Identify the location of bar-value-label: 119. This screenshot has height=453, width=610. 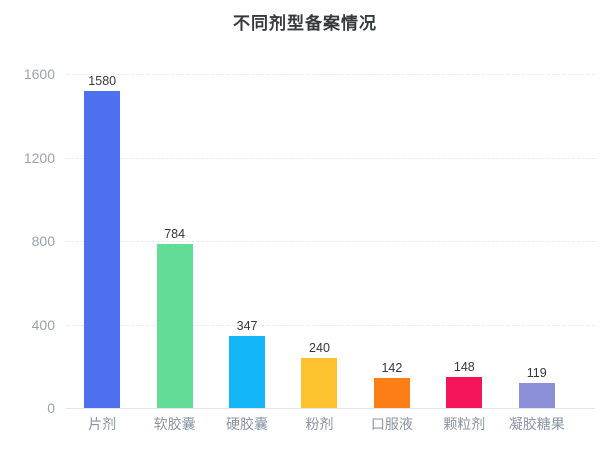
(536, 373).